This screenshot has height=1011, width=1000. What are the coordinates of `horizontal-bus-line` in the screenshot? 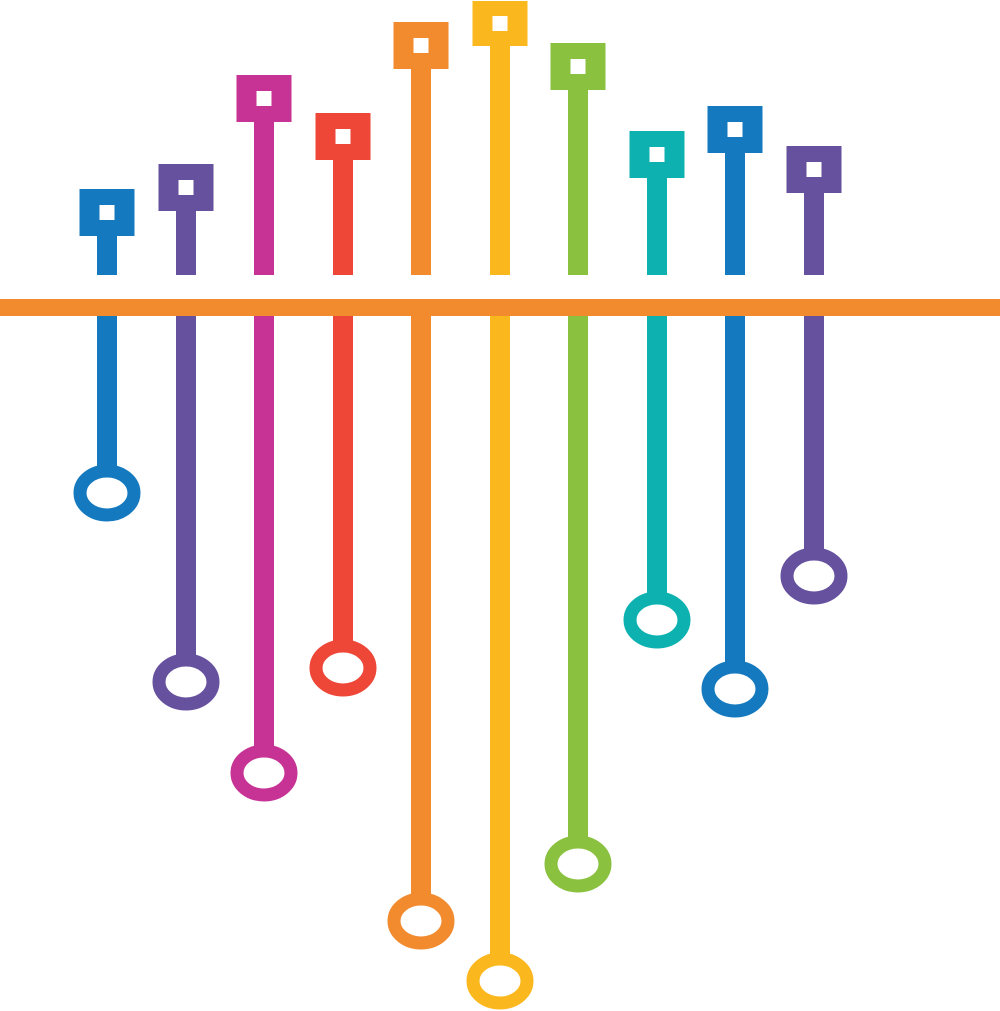 It's located at (500, 307).